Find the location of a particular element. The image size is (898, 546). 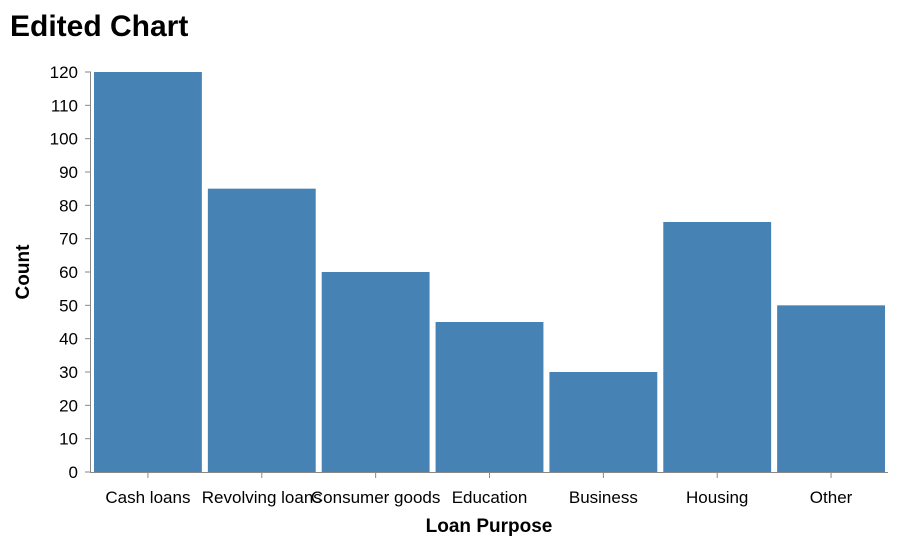

x-tick-label: Revolving loans is located at coordinates (262, 497).